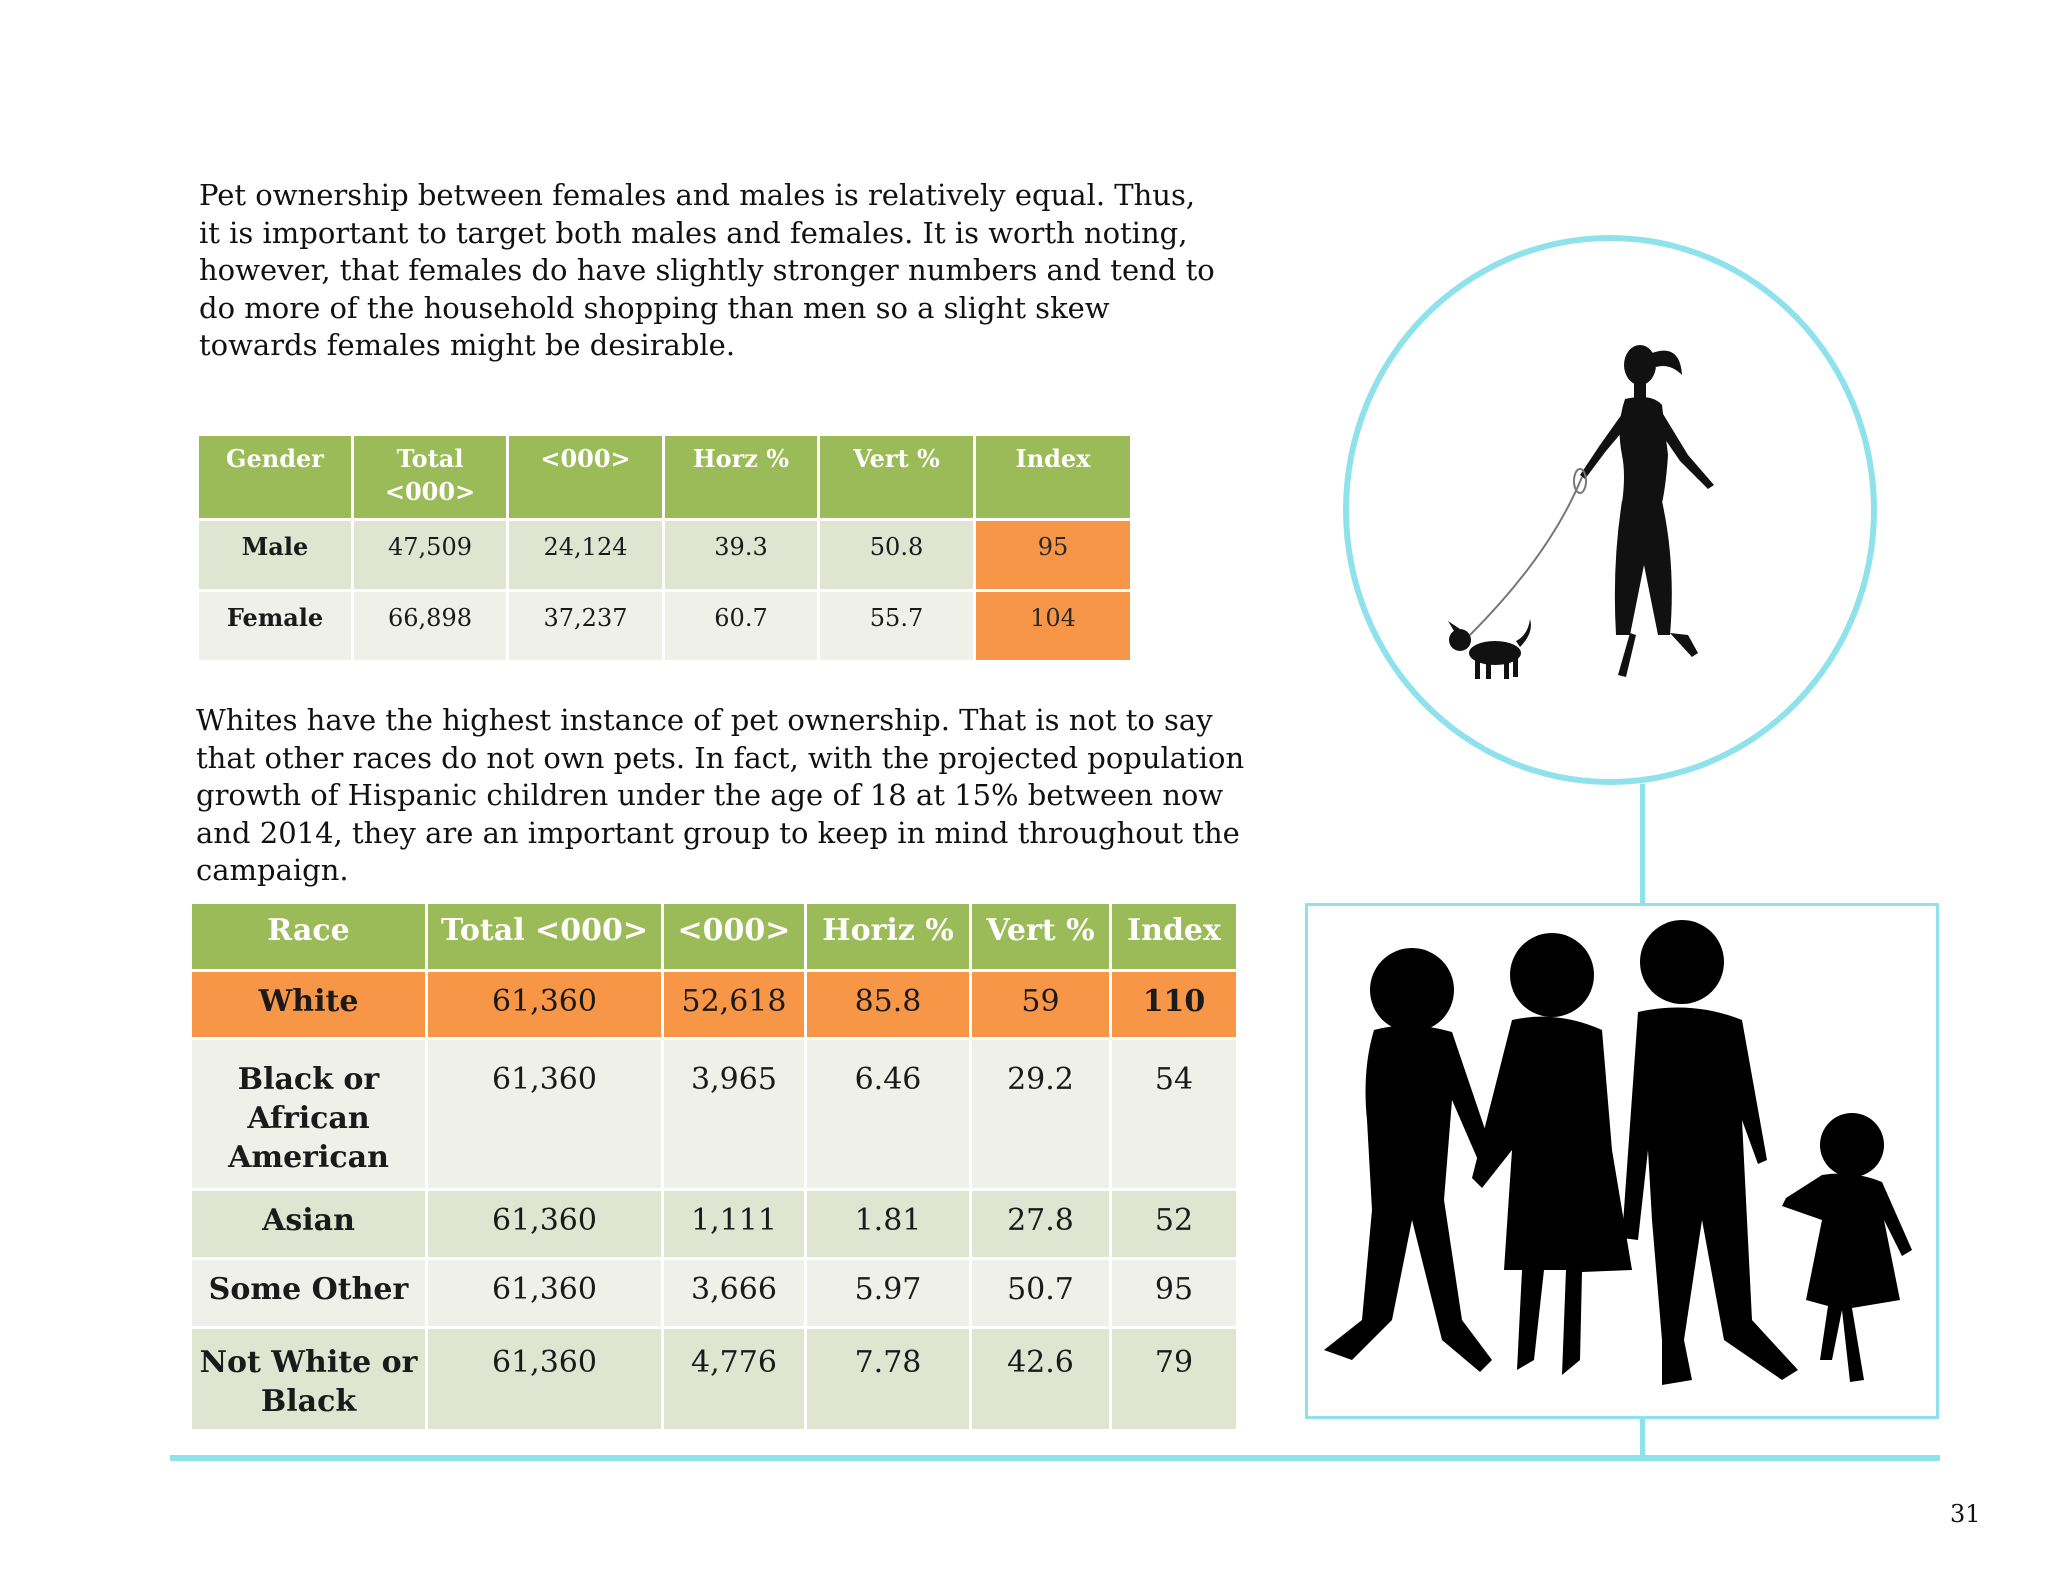  I want to click on vert-cell: 59, so click(1040, 1004).